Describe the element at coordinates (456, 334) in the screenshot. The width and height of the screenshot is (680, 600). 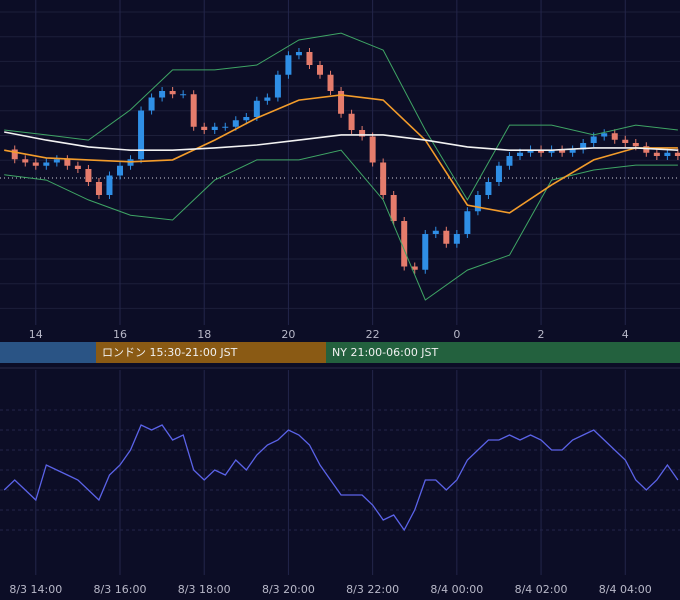
I see `x-tick-label: 0` at that location.